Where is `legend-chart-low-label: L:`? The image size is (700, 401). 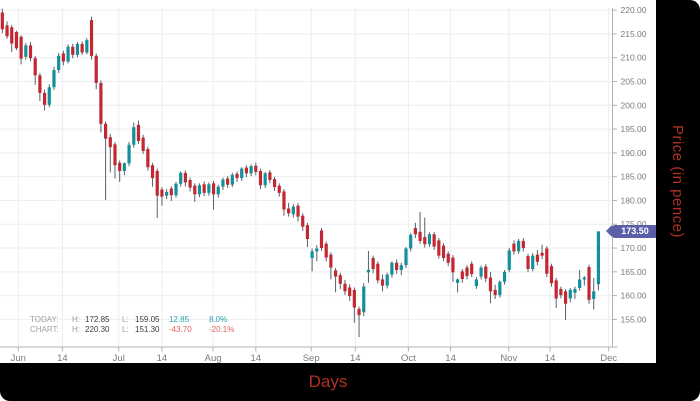 legend-chart-low-label: L: is located at coordinates (125, 329).